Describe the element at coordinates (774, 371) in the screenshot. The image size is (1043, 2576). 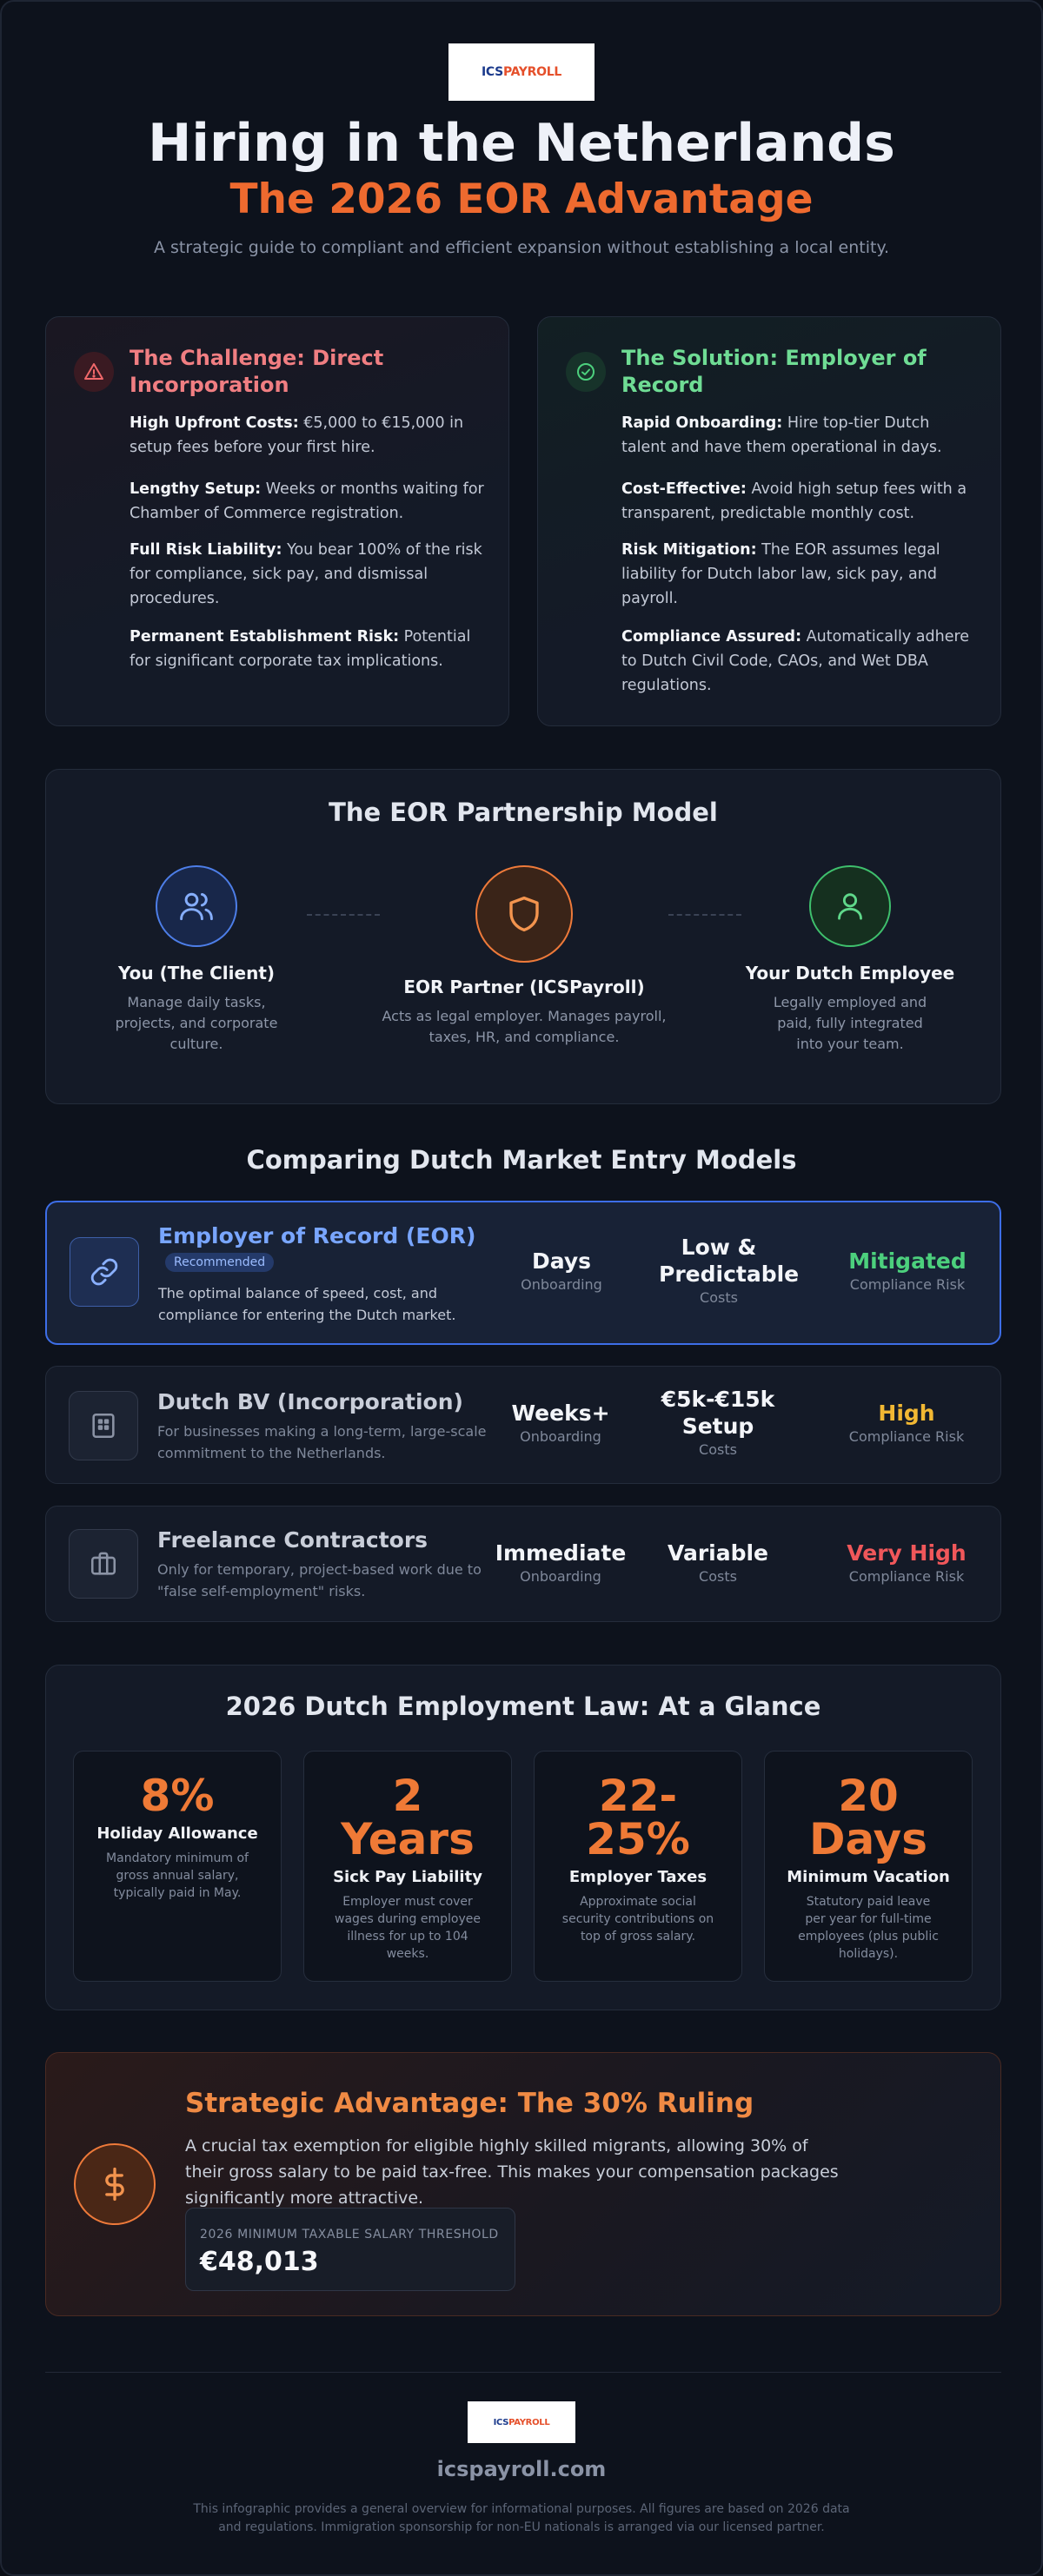
I see `solution-heading: The Solution: Employer of Record` at that location.